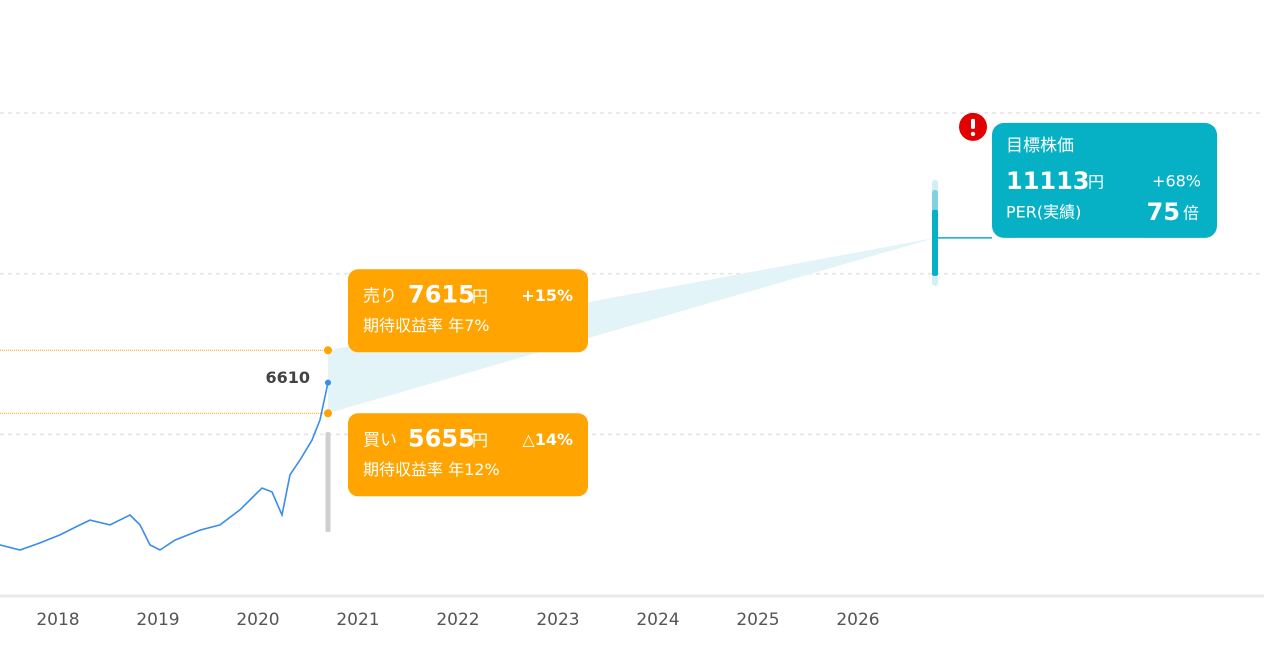 This screenshot has height=659, width=1264. I want to click on sell-change: +15%, so click(547, 295).